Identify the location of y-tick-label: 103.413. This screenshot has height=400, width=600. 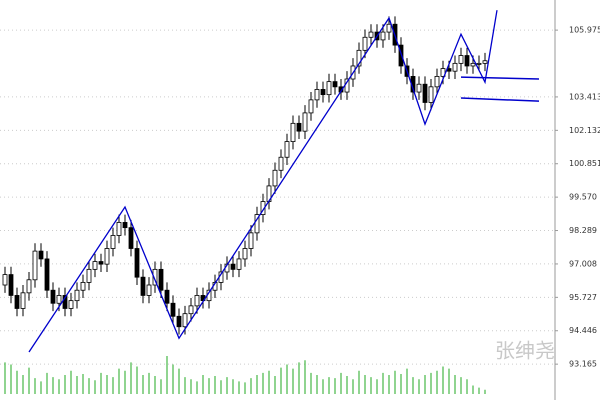
(584, 96).